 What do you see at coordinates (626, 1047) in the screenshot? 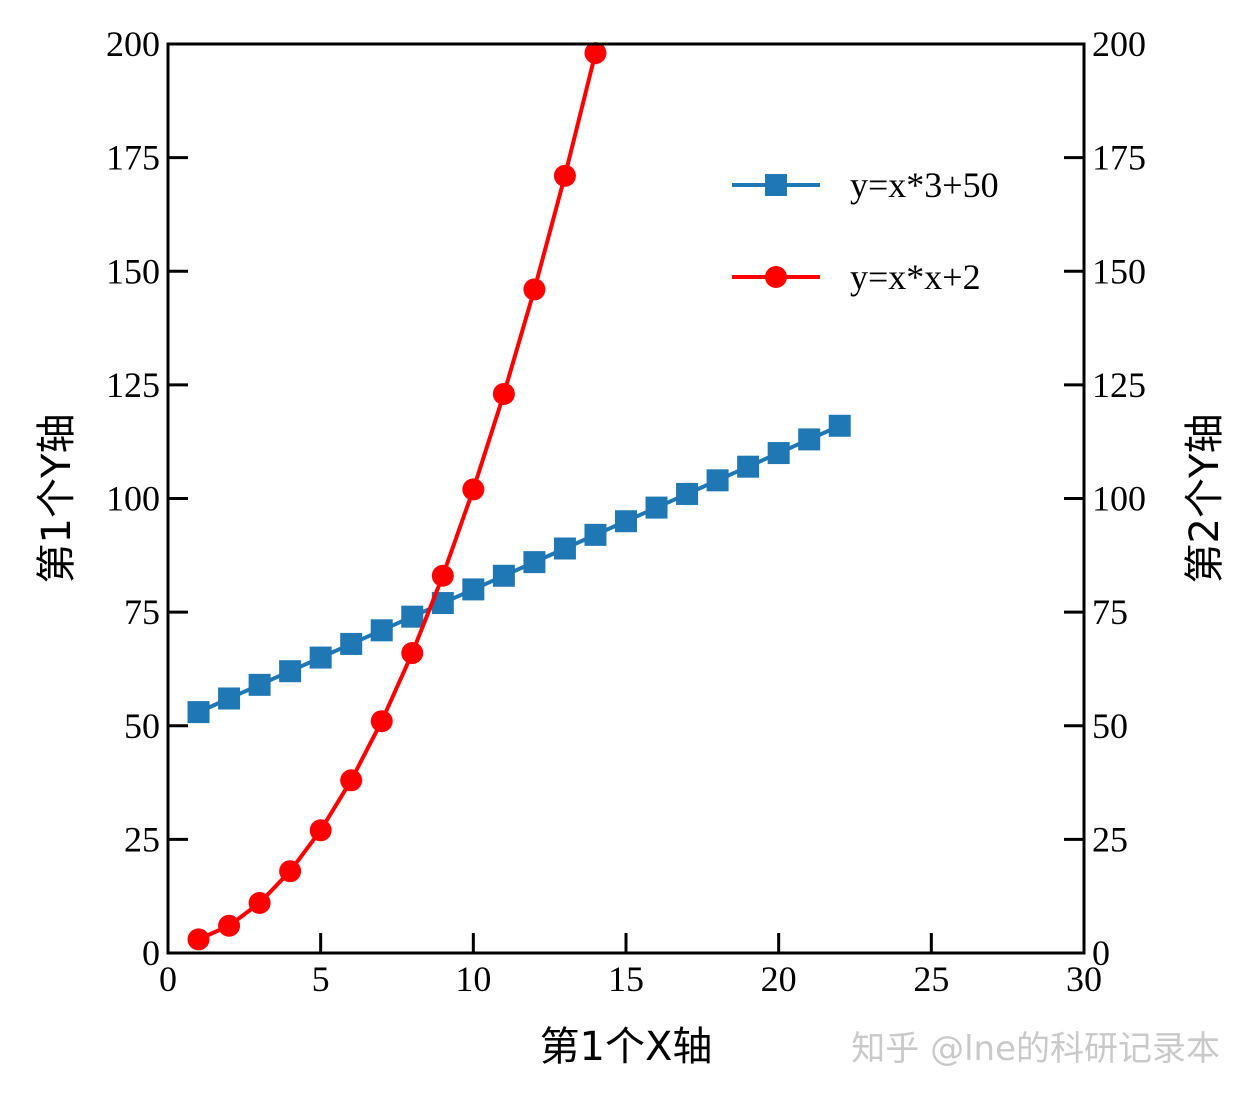
I see `x-axis-title: 第1个X轴` at bounding box center [626, 1047].